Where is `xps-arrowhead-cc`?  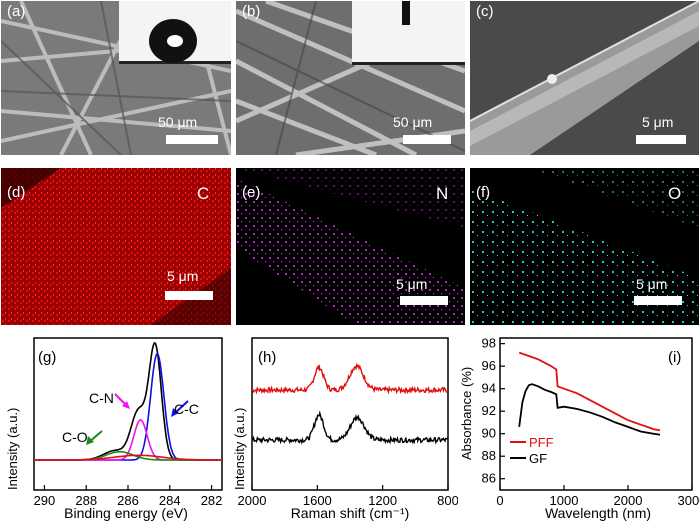 xps-arrowhead-cc is located at coordinates (175, 412).